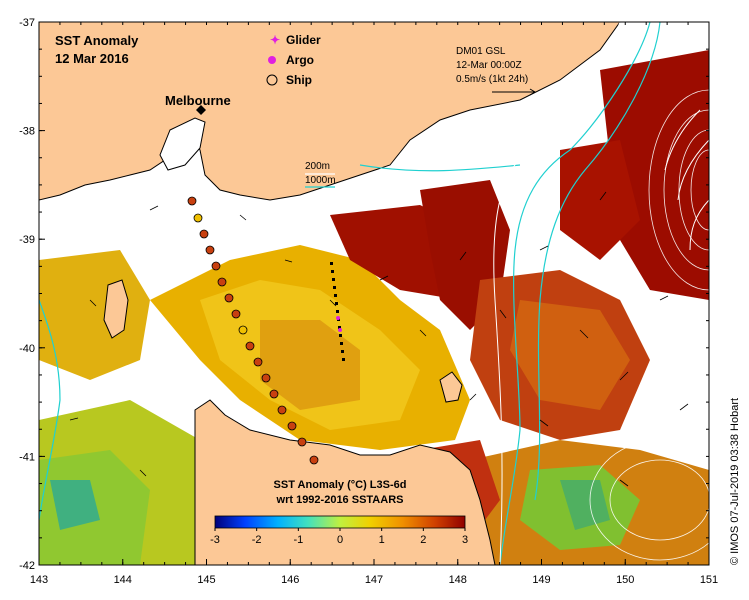 Image resolution: width=749 pixels, height=600 pixels. Describe the element at coordinates (489, 65) in the screenshot. I see `currents-time: 12-Mar 00:00Z` at that location.